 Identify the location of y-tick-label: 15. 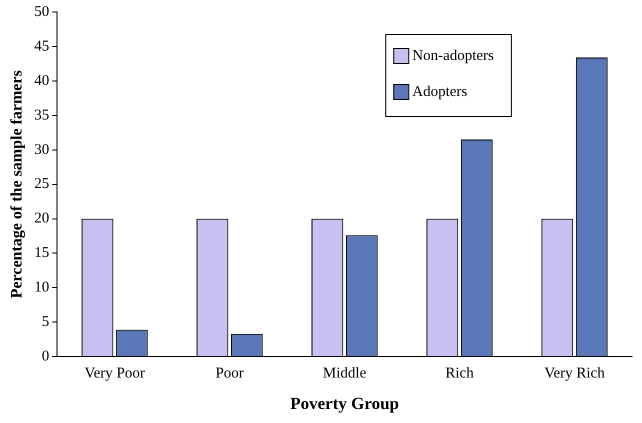
(42, 253).